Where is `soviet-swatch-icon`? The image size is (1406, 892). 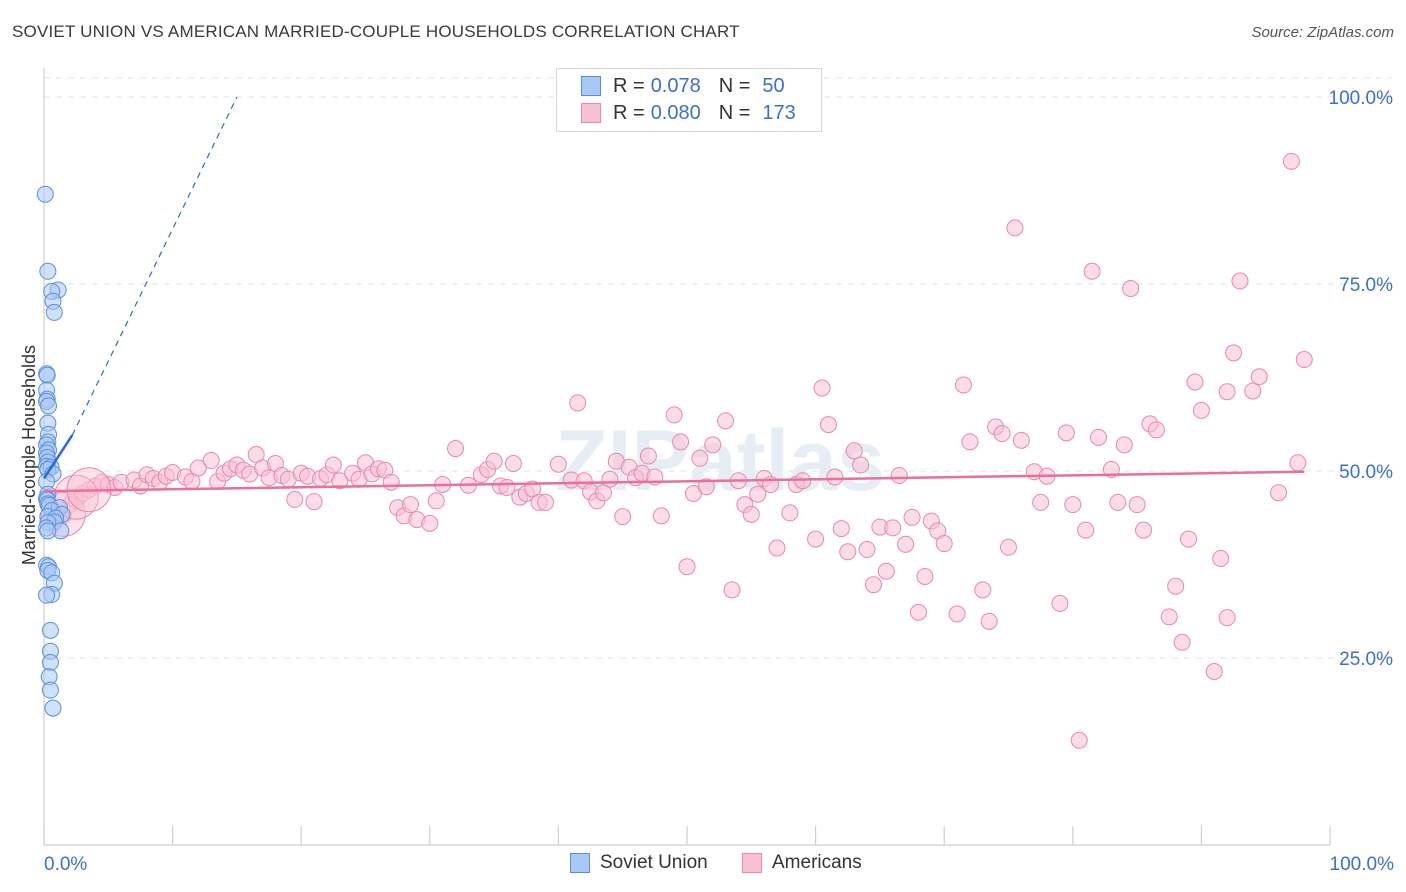
soviet-swatch-icon is located at coordinates (591, 86).